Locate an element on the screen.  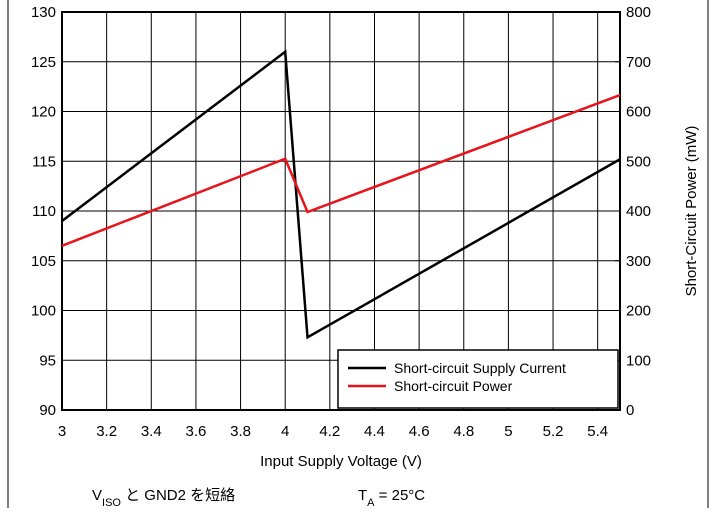
y2-tick-label: 500 is located at coordinates (638, 161).